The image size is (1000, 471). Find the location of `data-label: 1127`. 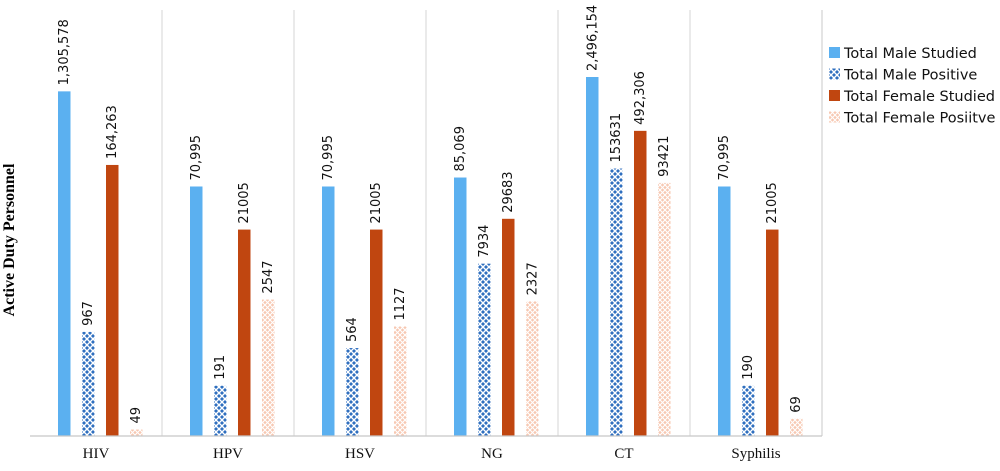

data-label: 1127 is located at coordinates (400, 303).